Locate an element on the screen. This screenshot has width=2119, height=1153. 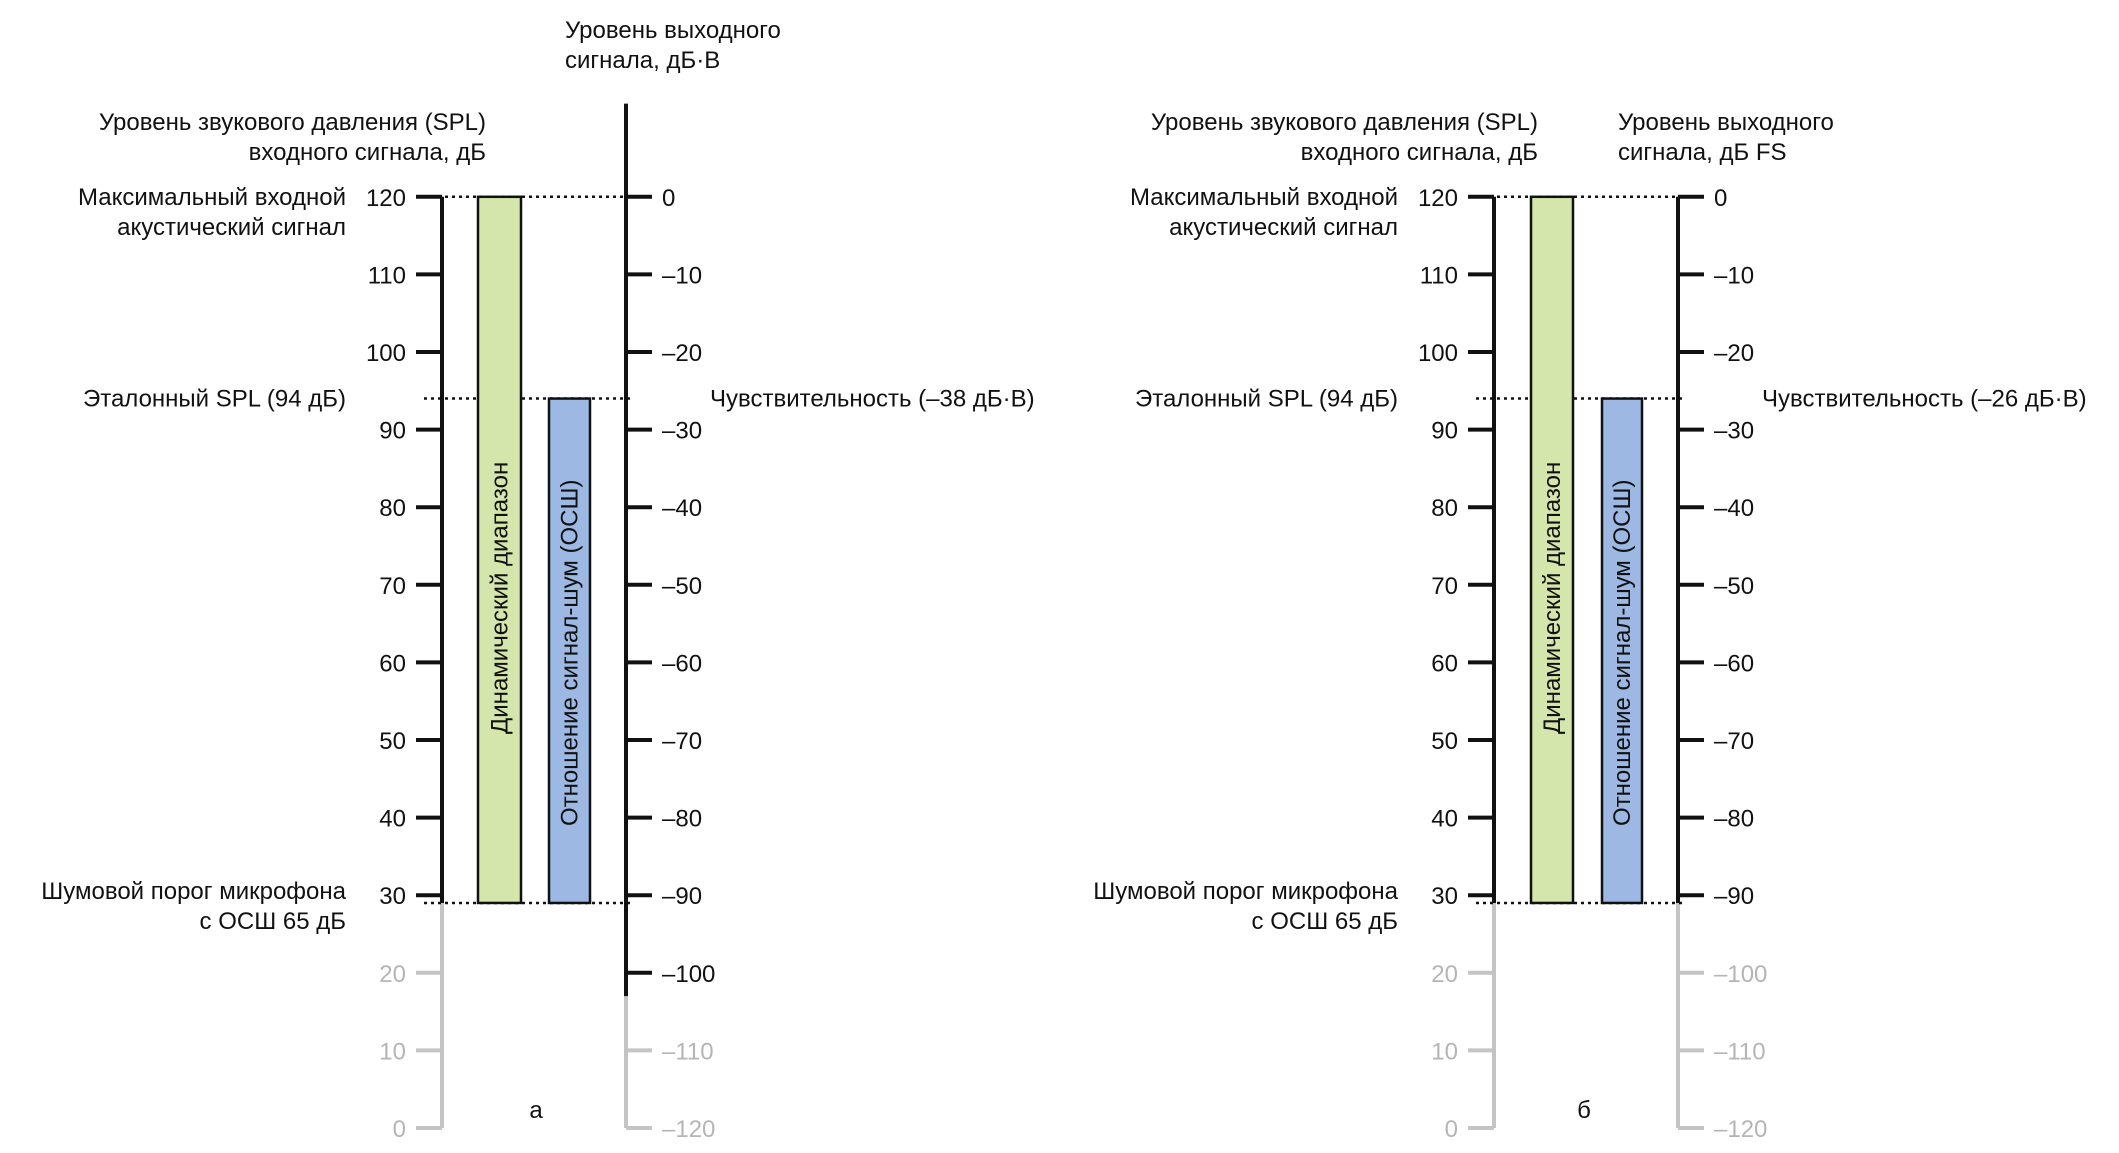
output-axis-title: сигнала, дБ FS is located at coordinates (1702, 152).